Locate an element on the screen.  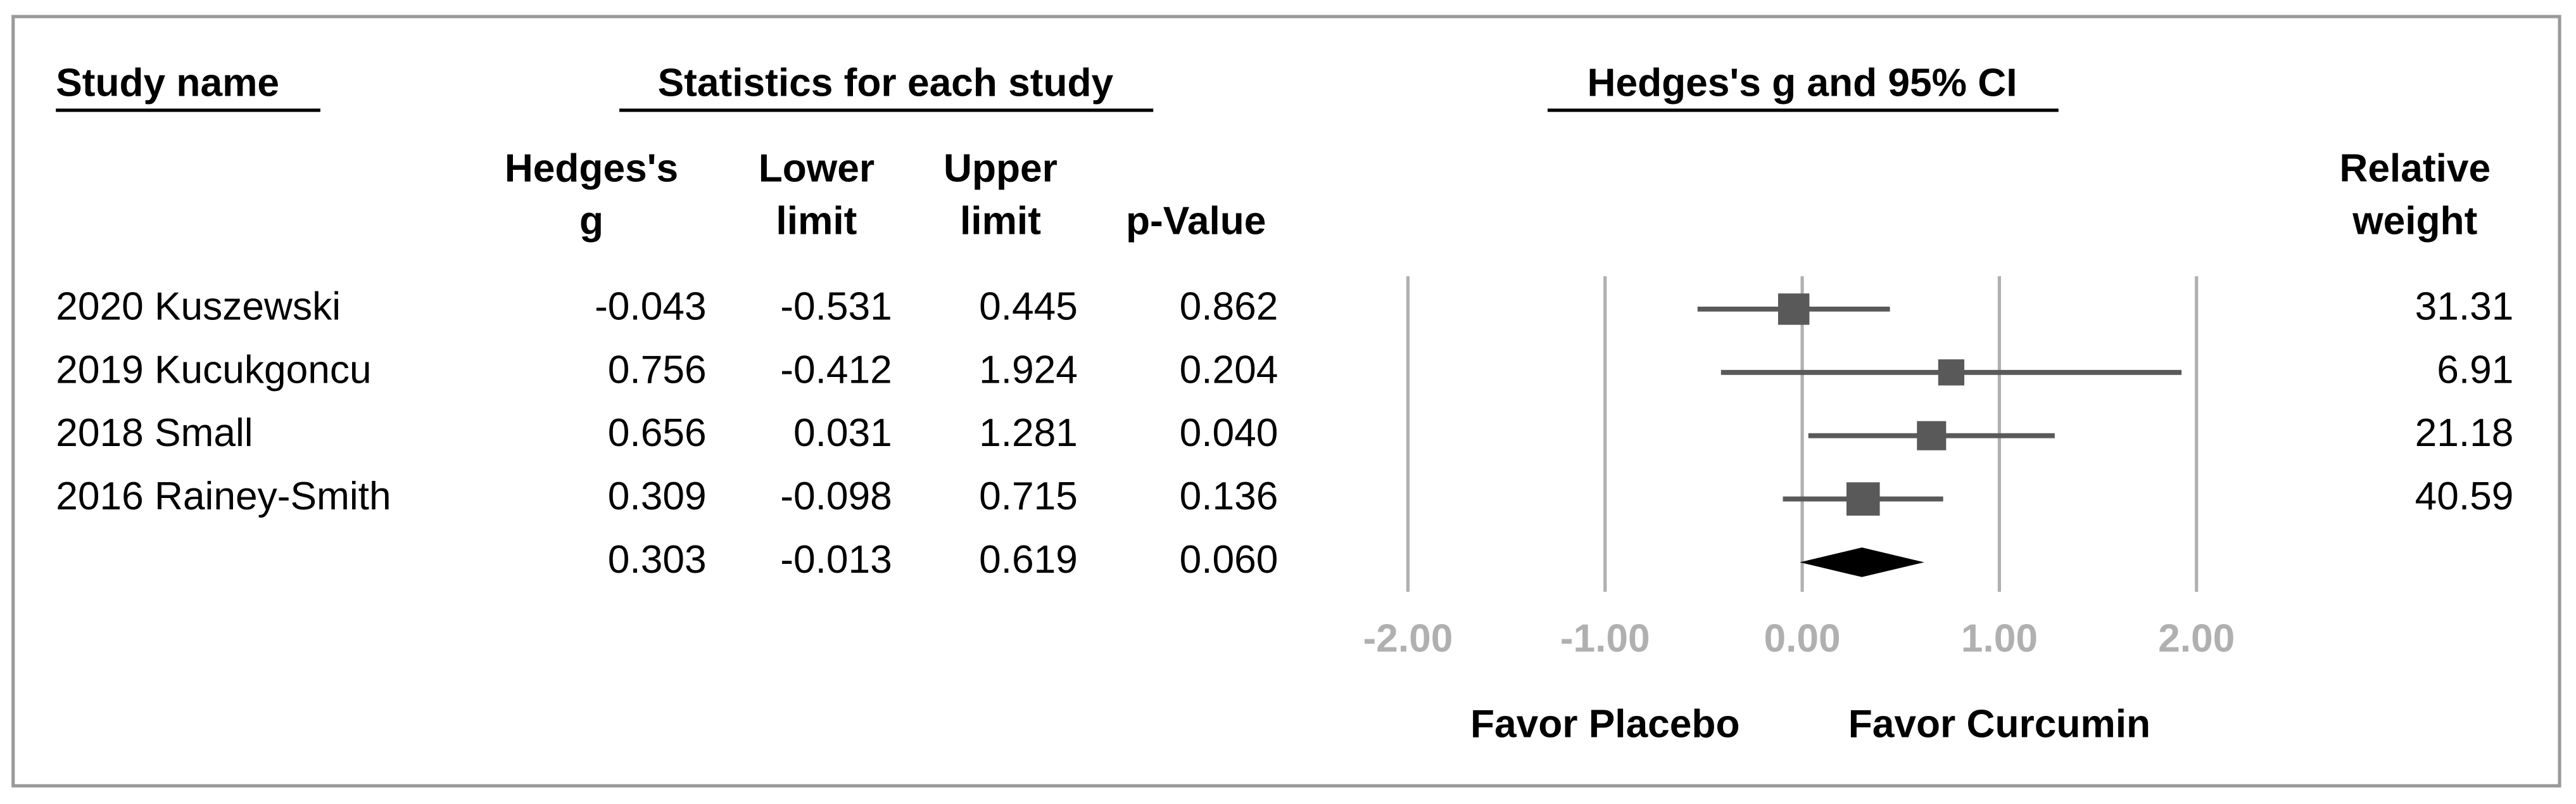
table-value: -0.013 is located at coordinates (836, 560).